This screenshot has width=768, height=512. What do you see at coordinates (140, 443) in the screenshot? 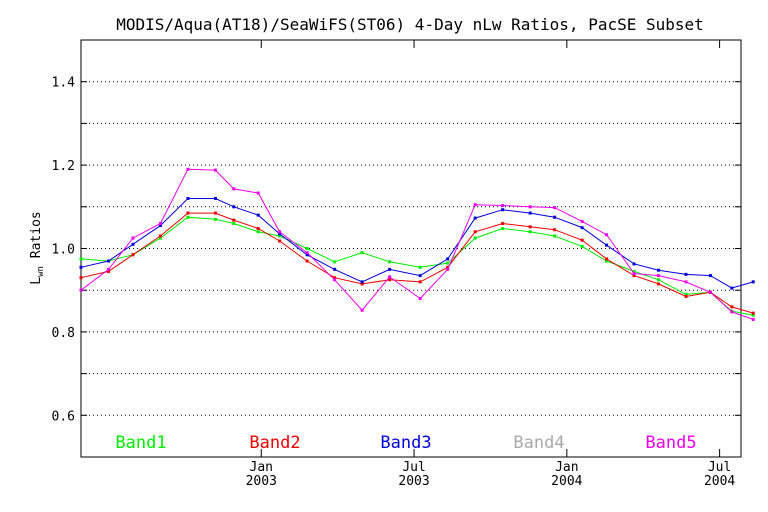
I see `legend-item-band1: Band1` at bounding box center [140, 443].